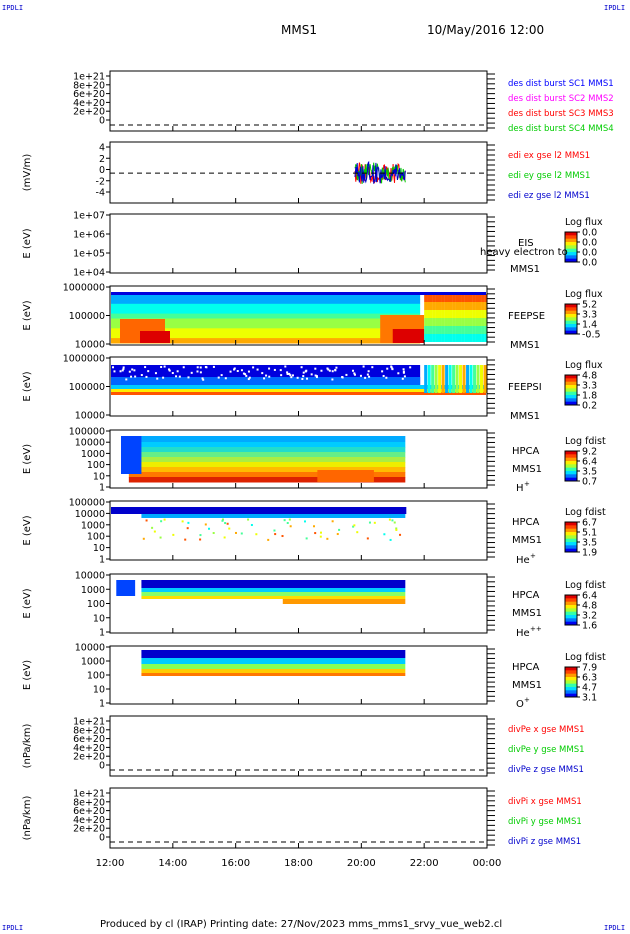 This screenshot has width=630, height=934. I want to click on colorbar-title: Log flux, so click(584, 294).